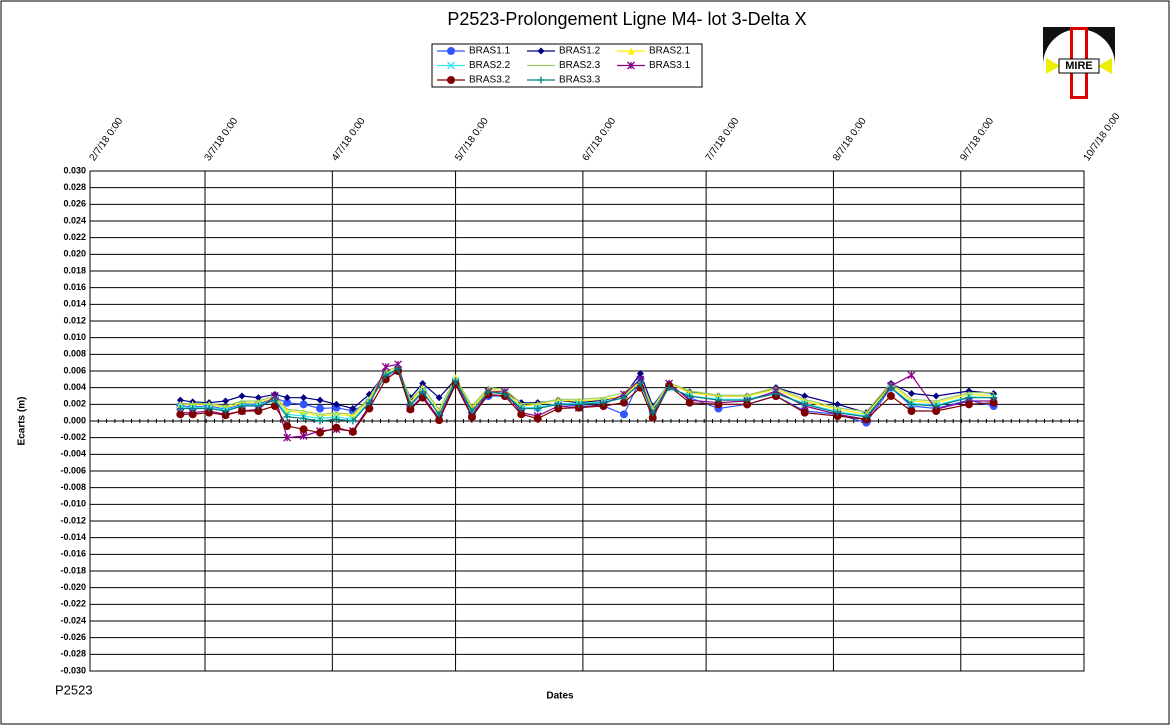 The width and height of the screenshot is (1171, 726). I want to click on logo-text: MIRE, so click(1079, 66).